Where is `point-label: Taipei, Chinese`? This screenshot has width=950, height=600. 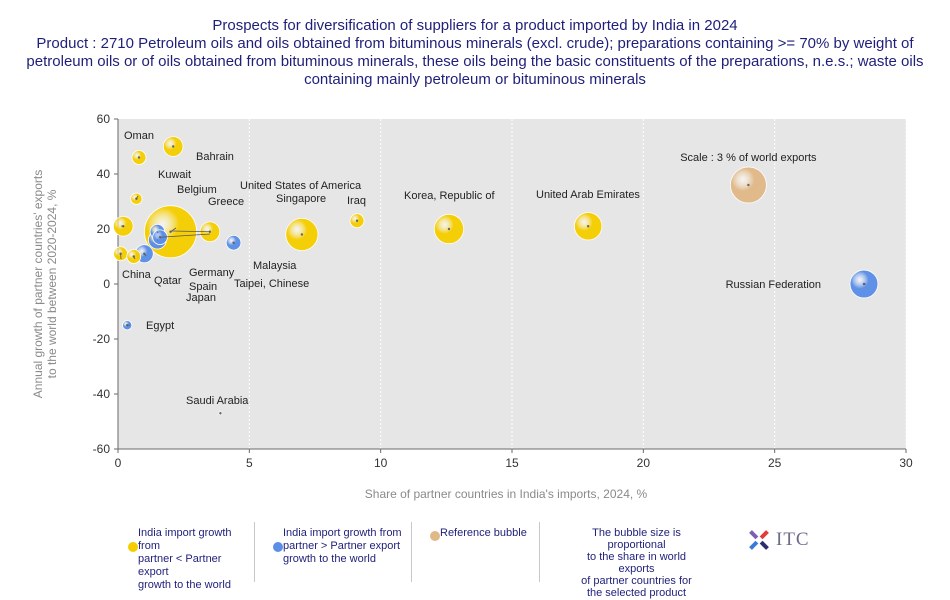
point-label: Taipei, Chinese is located at coordinates (271, 284).